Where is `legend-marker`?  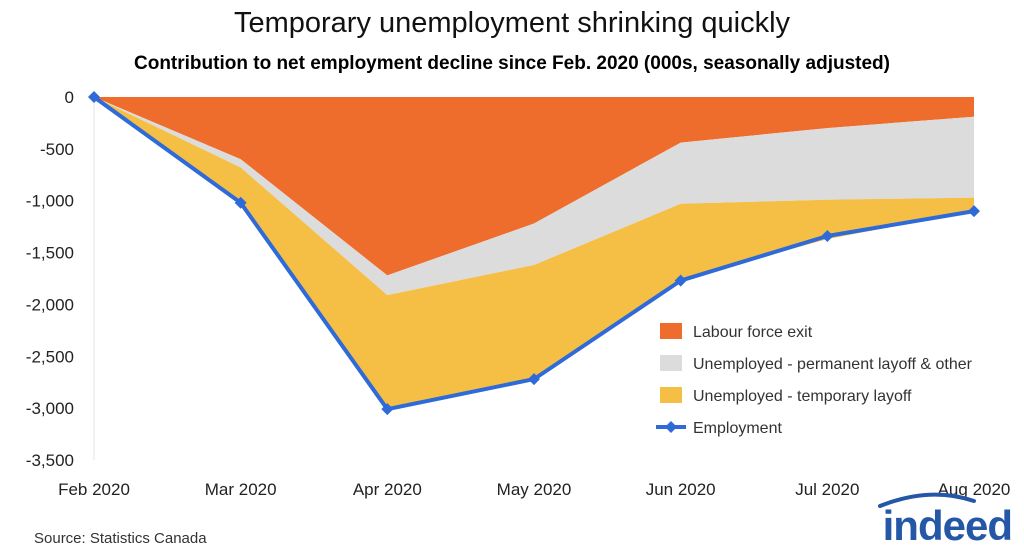
legend-marker is located at coordinates (671, 427).